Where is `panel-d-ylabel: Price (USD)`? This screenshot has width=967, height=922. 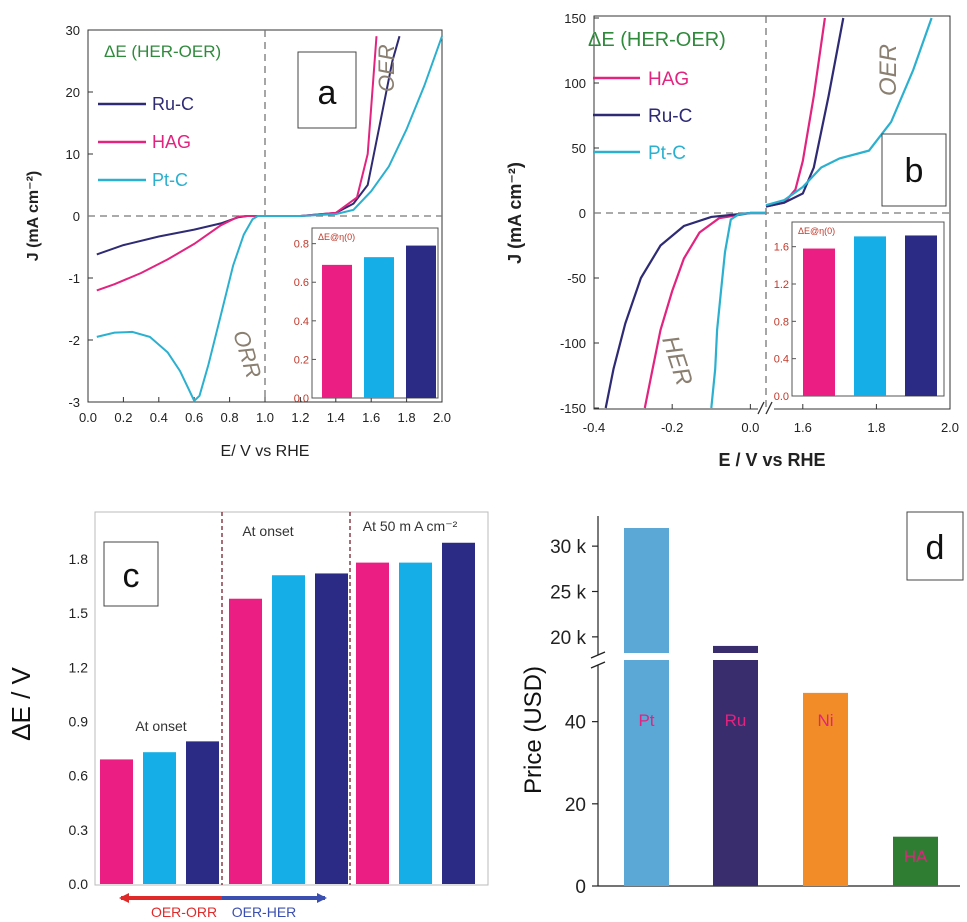
panel-d-ylabel: Price (USD) is located at coordinates (533, 730).